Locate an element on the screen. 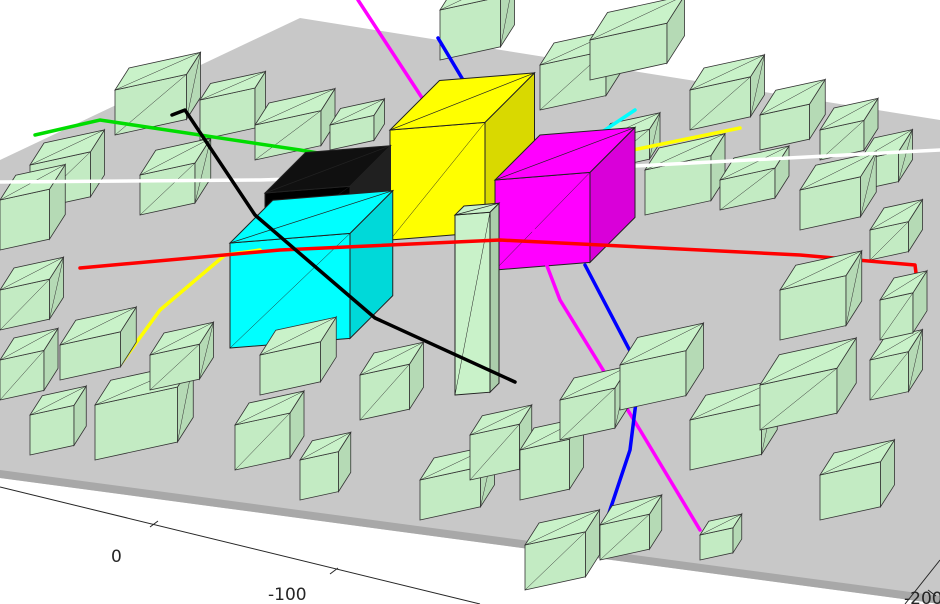  x-axis-line is located at coordinates (240, 545).